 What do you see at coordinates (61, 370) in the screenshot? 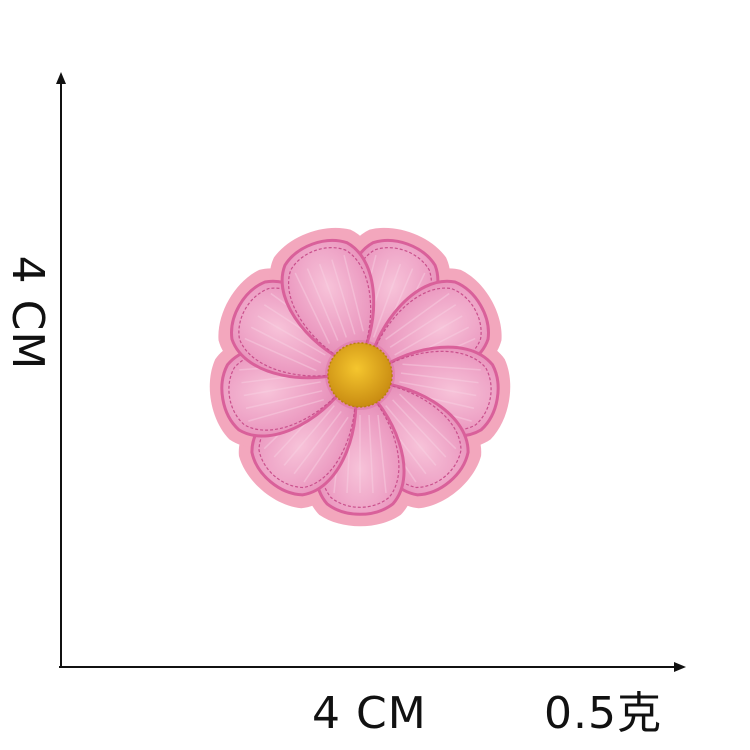
I see `height-axis` at bounding box center [61, 370].